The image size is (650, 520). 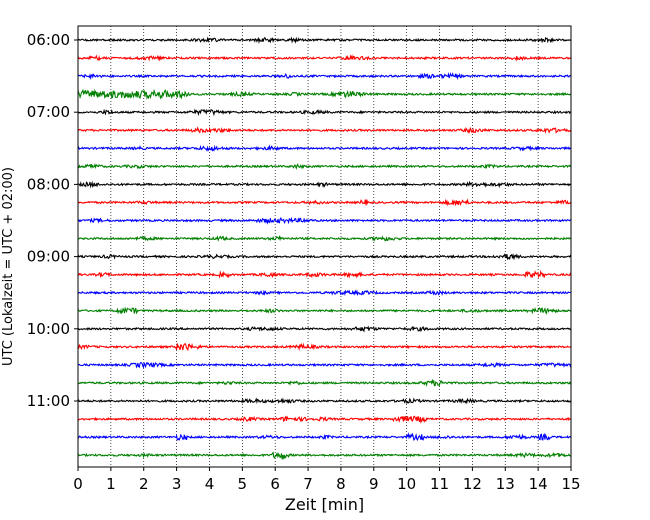 I want to click on y-tick-label-0800: 08:00, so click(x=48, y=184).